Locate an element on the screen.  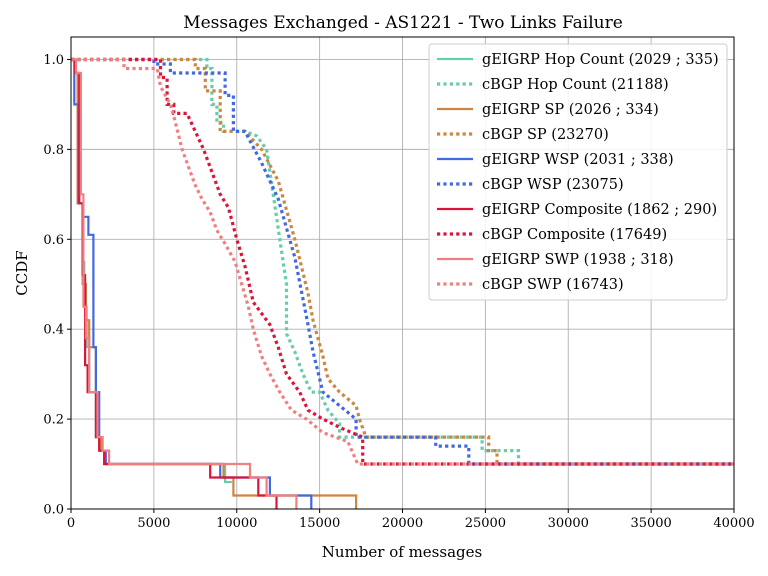
x-tick-label: 35000 is located at coordinates (650, 523).